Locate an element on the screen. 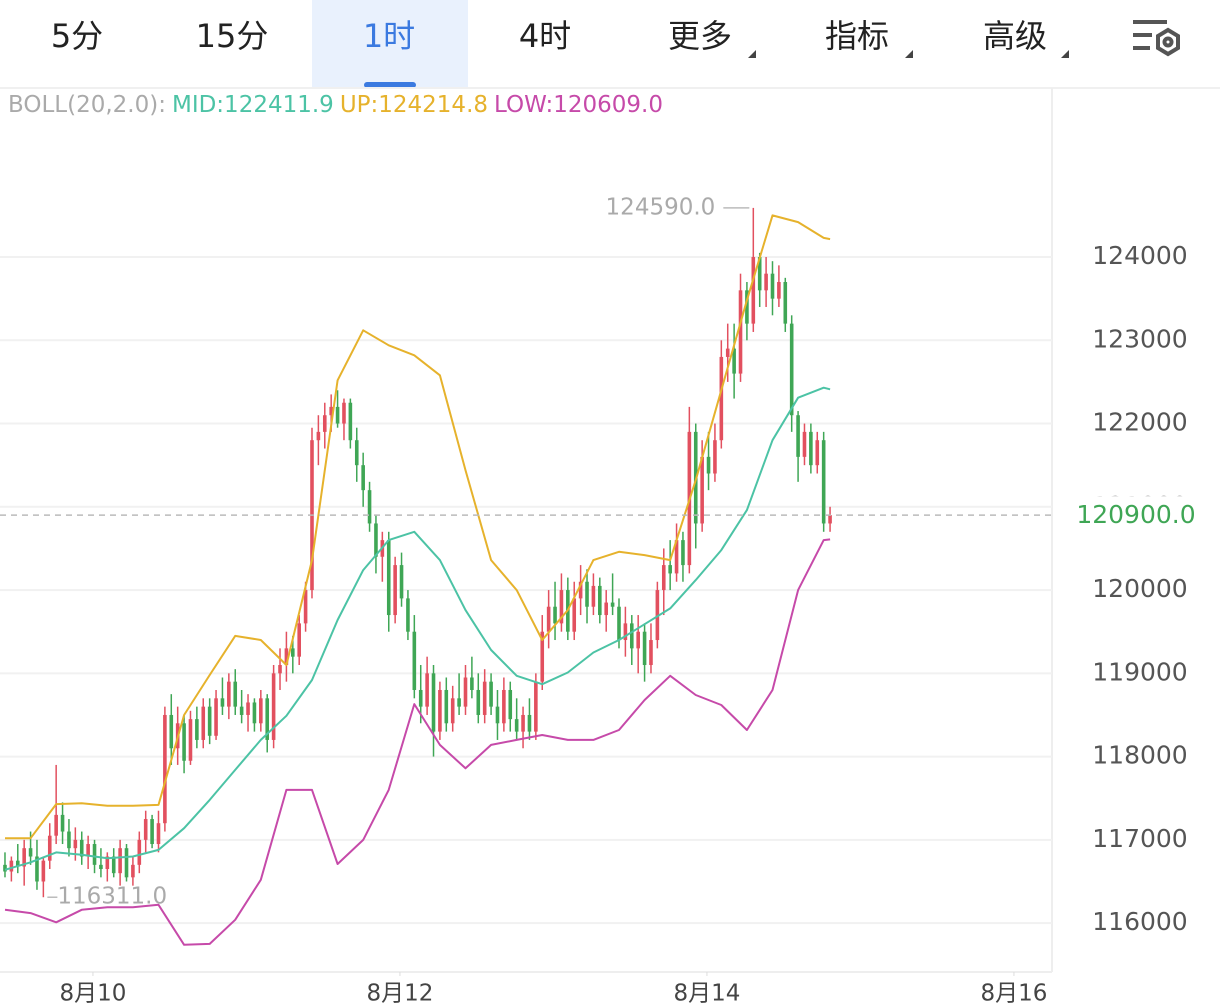 The image size is (1220, 1008). indicator-name: BOLL(20,2.0): is located at coordinates (87, 105).